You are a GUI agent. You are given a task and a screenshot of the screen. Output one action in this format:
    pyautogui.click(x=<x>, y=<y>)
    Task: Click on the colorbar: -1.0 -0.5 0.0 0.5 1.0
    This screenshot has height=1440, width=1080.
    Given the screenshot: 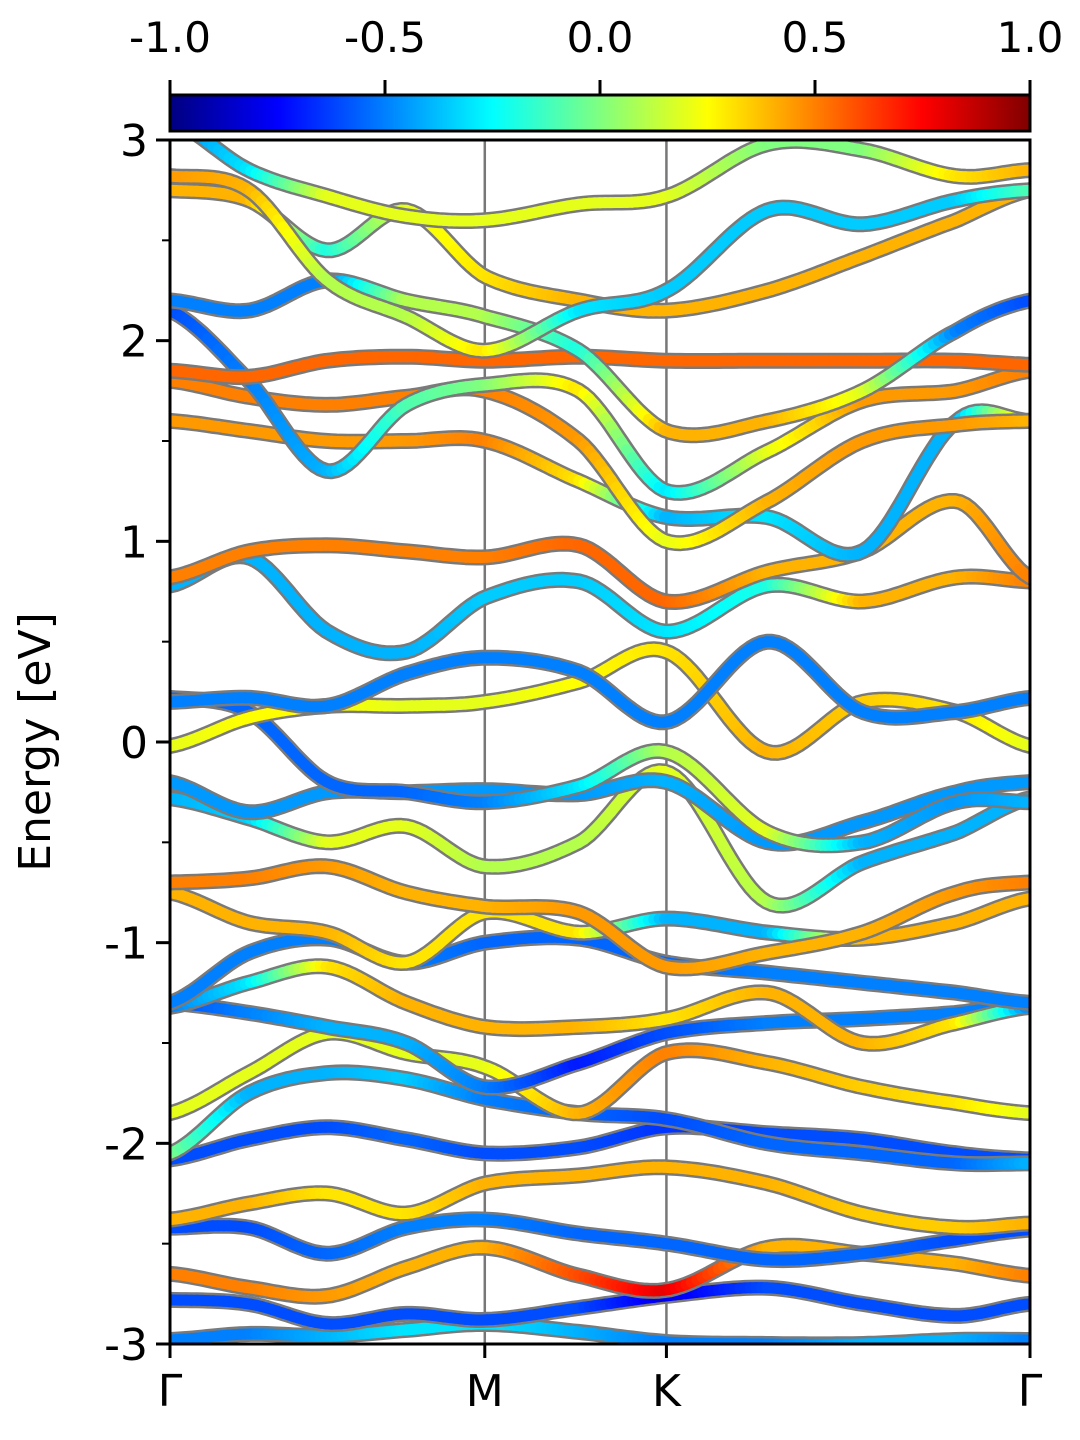 What is the action you would take?
    pyautogui.click(x=596, y=73)
    